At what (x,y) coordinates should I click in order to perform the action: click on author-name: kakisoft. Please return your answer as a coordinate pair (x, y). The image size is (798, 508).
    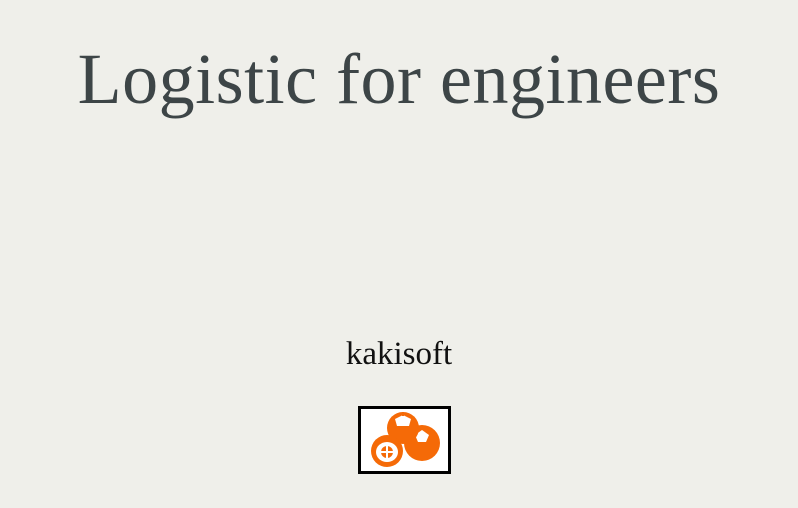
    Looking at the image, I should click on (399, 354).